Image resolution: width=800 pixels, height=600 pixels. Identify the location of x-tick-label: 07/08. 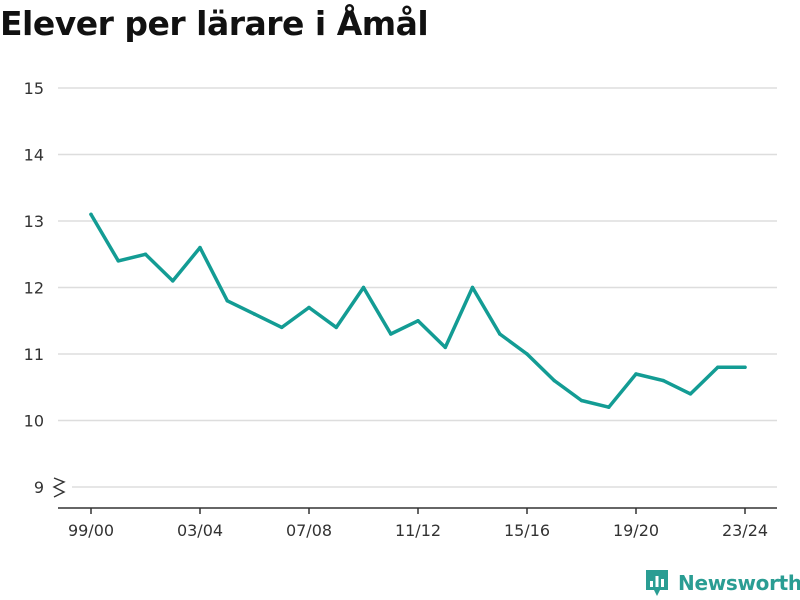
(309, 530).